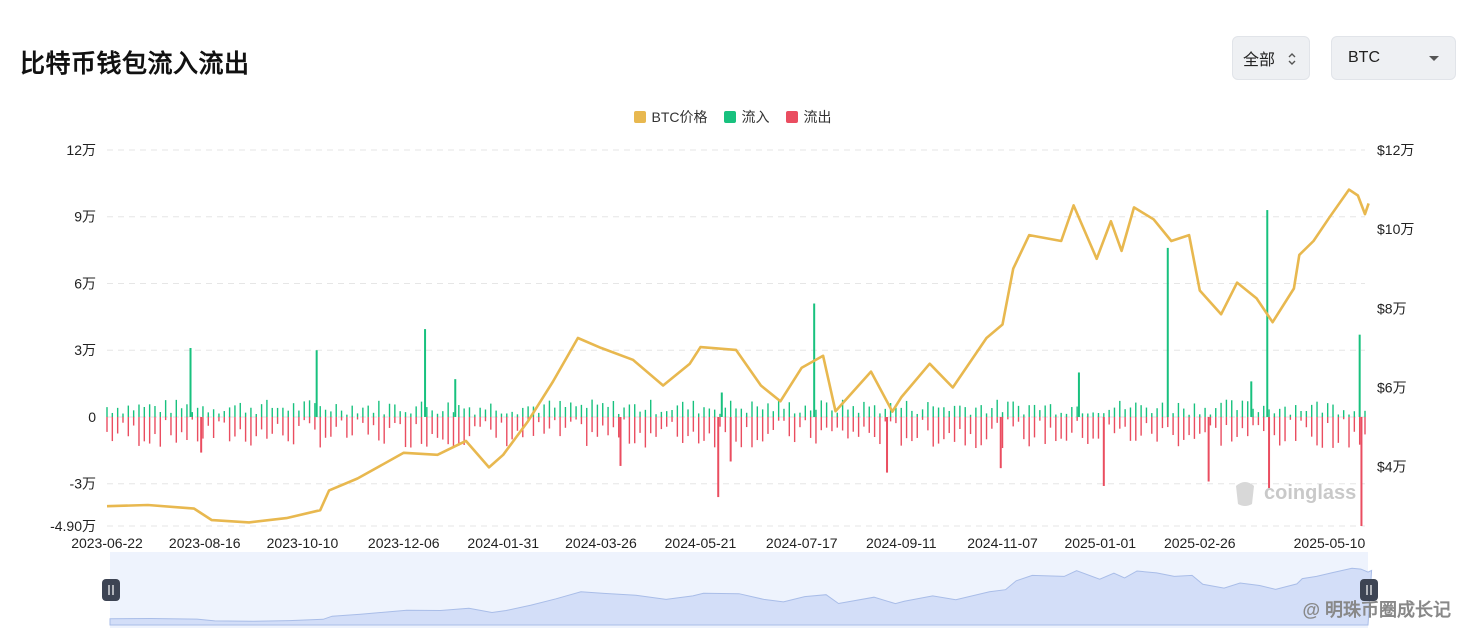  I want to click on y-left-tick-label: 0, so click(92, 417).